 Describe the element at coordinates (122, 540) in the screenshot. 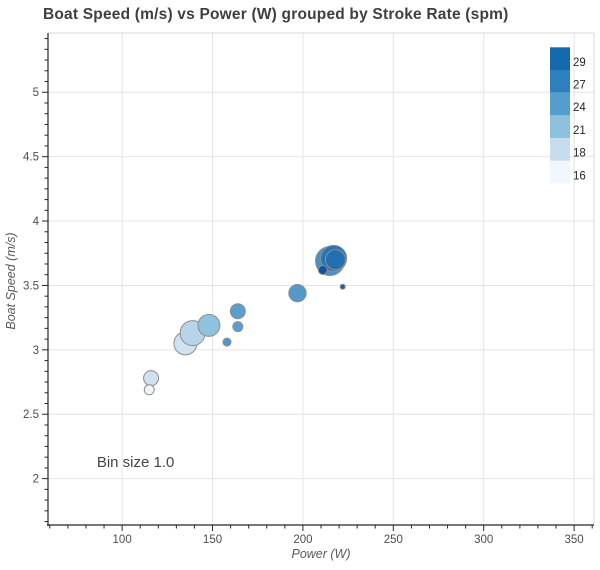

I see `x-tick-label: 100` at that location.